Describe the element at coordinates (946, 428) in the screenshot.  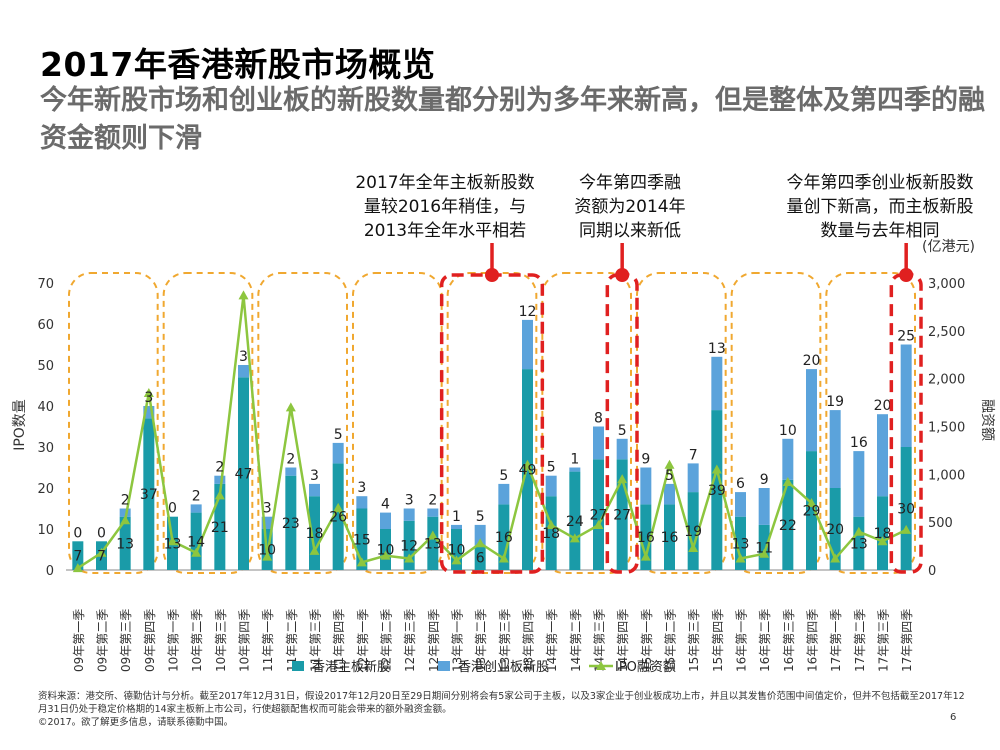
I see `y2-tick-label: 1,500` at that location.